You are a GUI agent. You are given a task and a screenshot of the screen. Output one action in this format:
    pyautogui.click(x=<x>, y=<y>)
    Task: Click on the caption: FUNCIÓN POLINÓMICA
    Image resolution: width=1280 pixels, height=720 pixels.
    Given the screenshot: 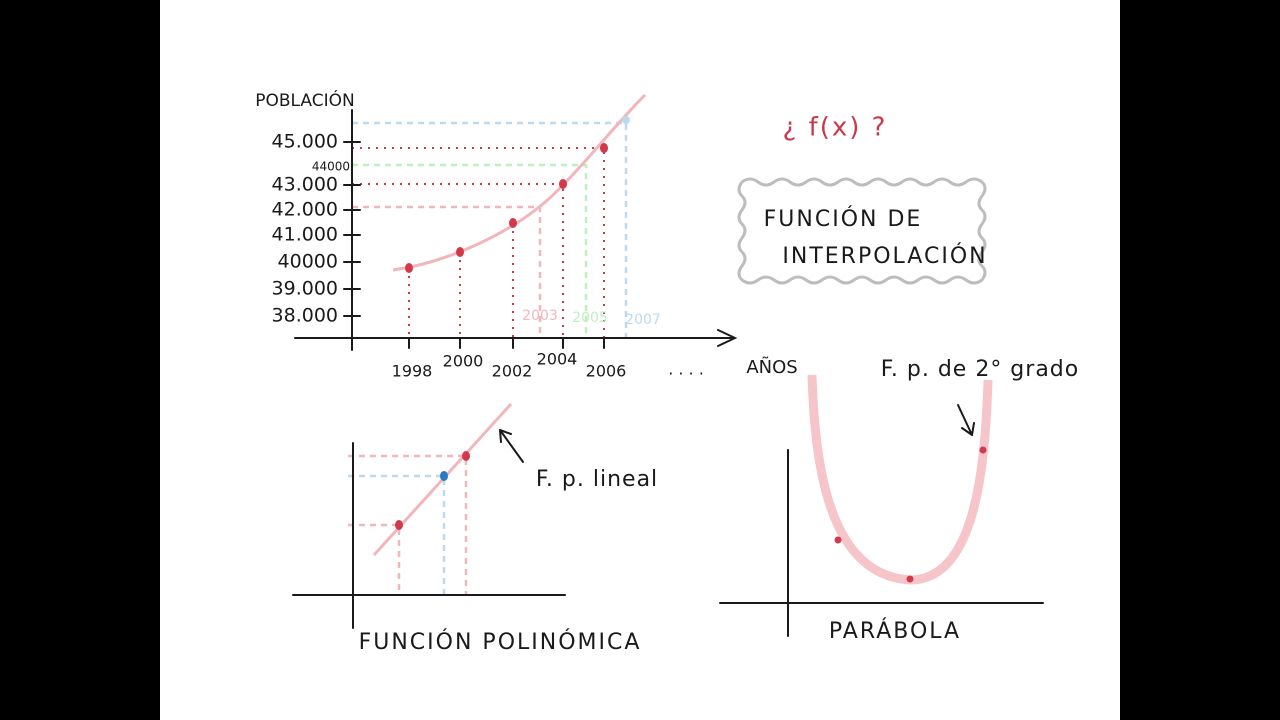 What is the action you would take?
    pyautogui.click(x=500, y=642)
    